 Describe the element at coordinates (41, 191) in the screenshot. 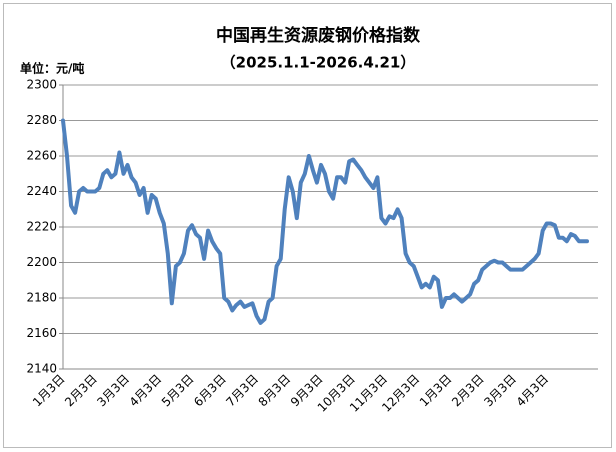

I see `y-tick-label: 2240` at that location.